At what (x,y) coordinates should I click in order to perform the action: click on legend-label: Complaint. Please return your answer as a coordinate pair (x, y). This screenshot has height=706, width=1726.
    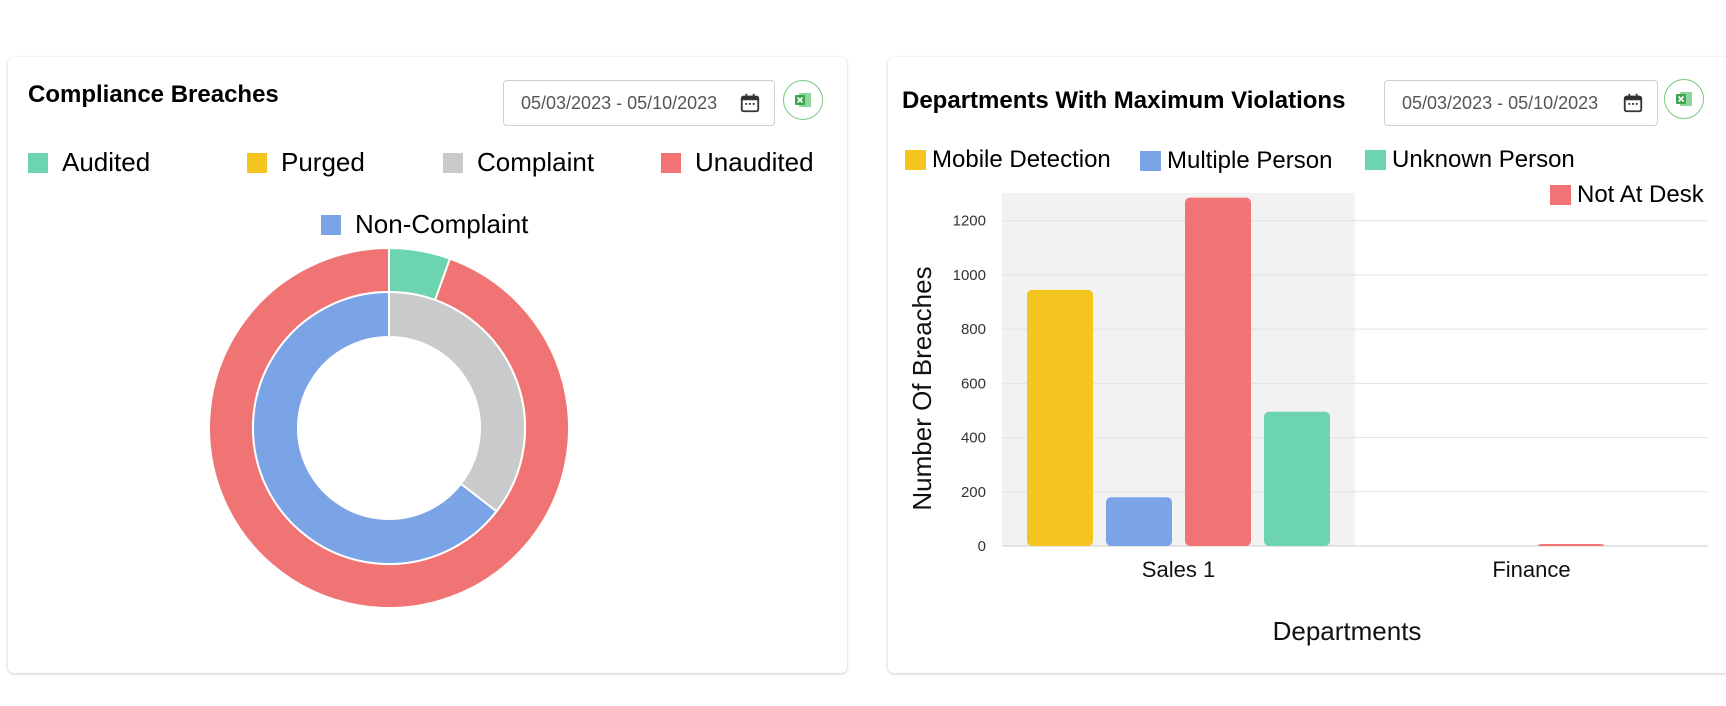
    Looking at the image, I should click on (536, 162).